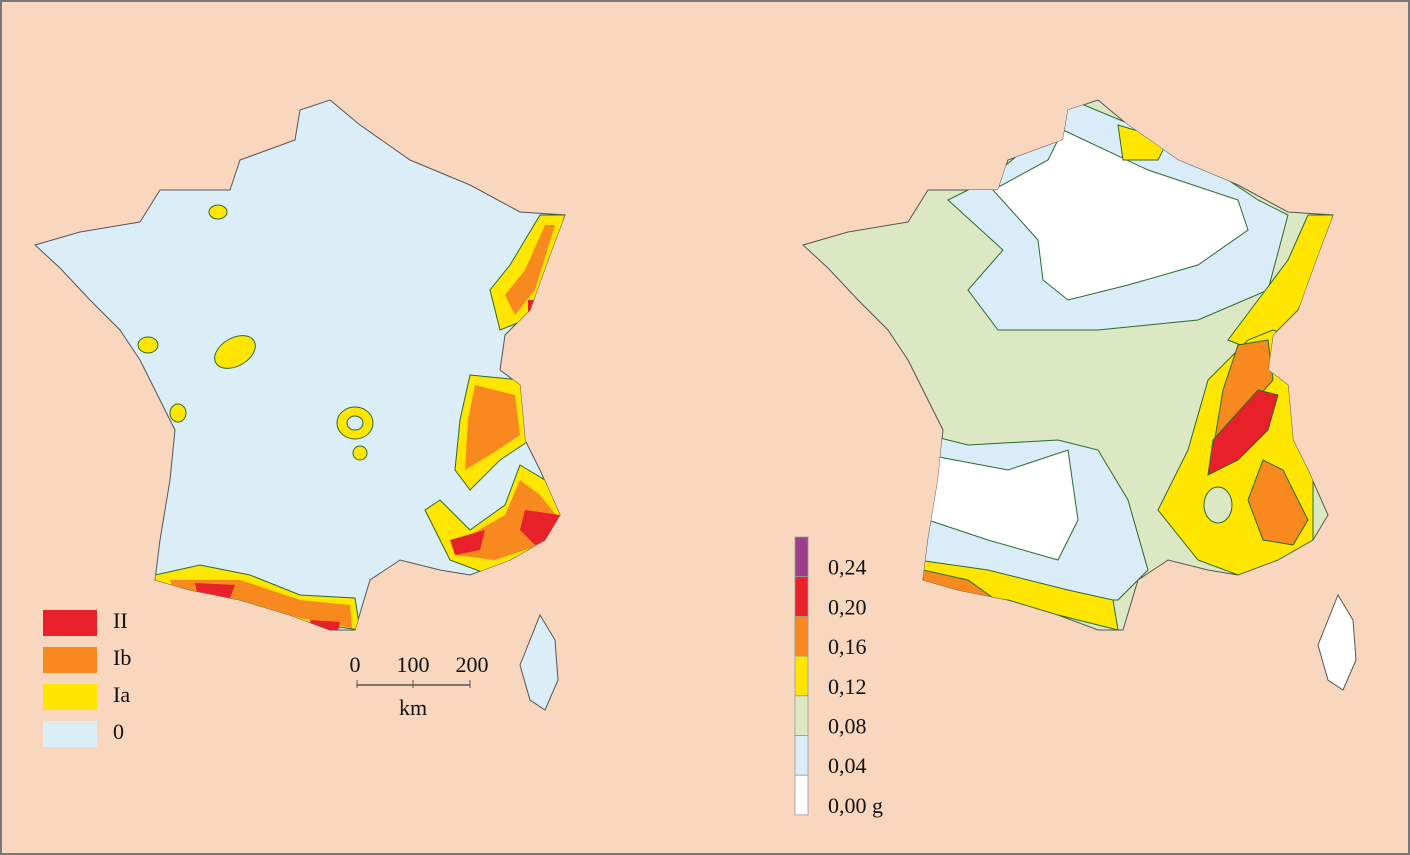 This screenshot has width=1410, height=855. What do you see at coordinates (847, 686) in the screenshot?
I see `legend-label: 0,12` at bounding box center [847, 686].